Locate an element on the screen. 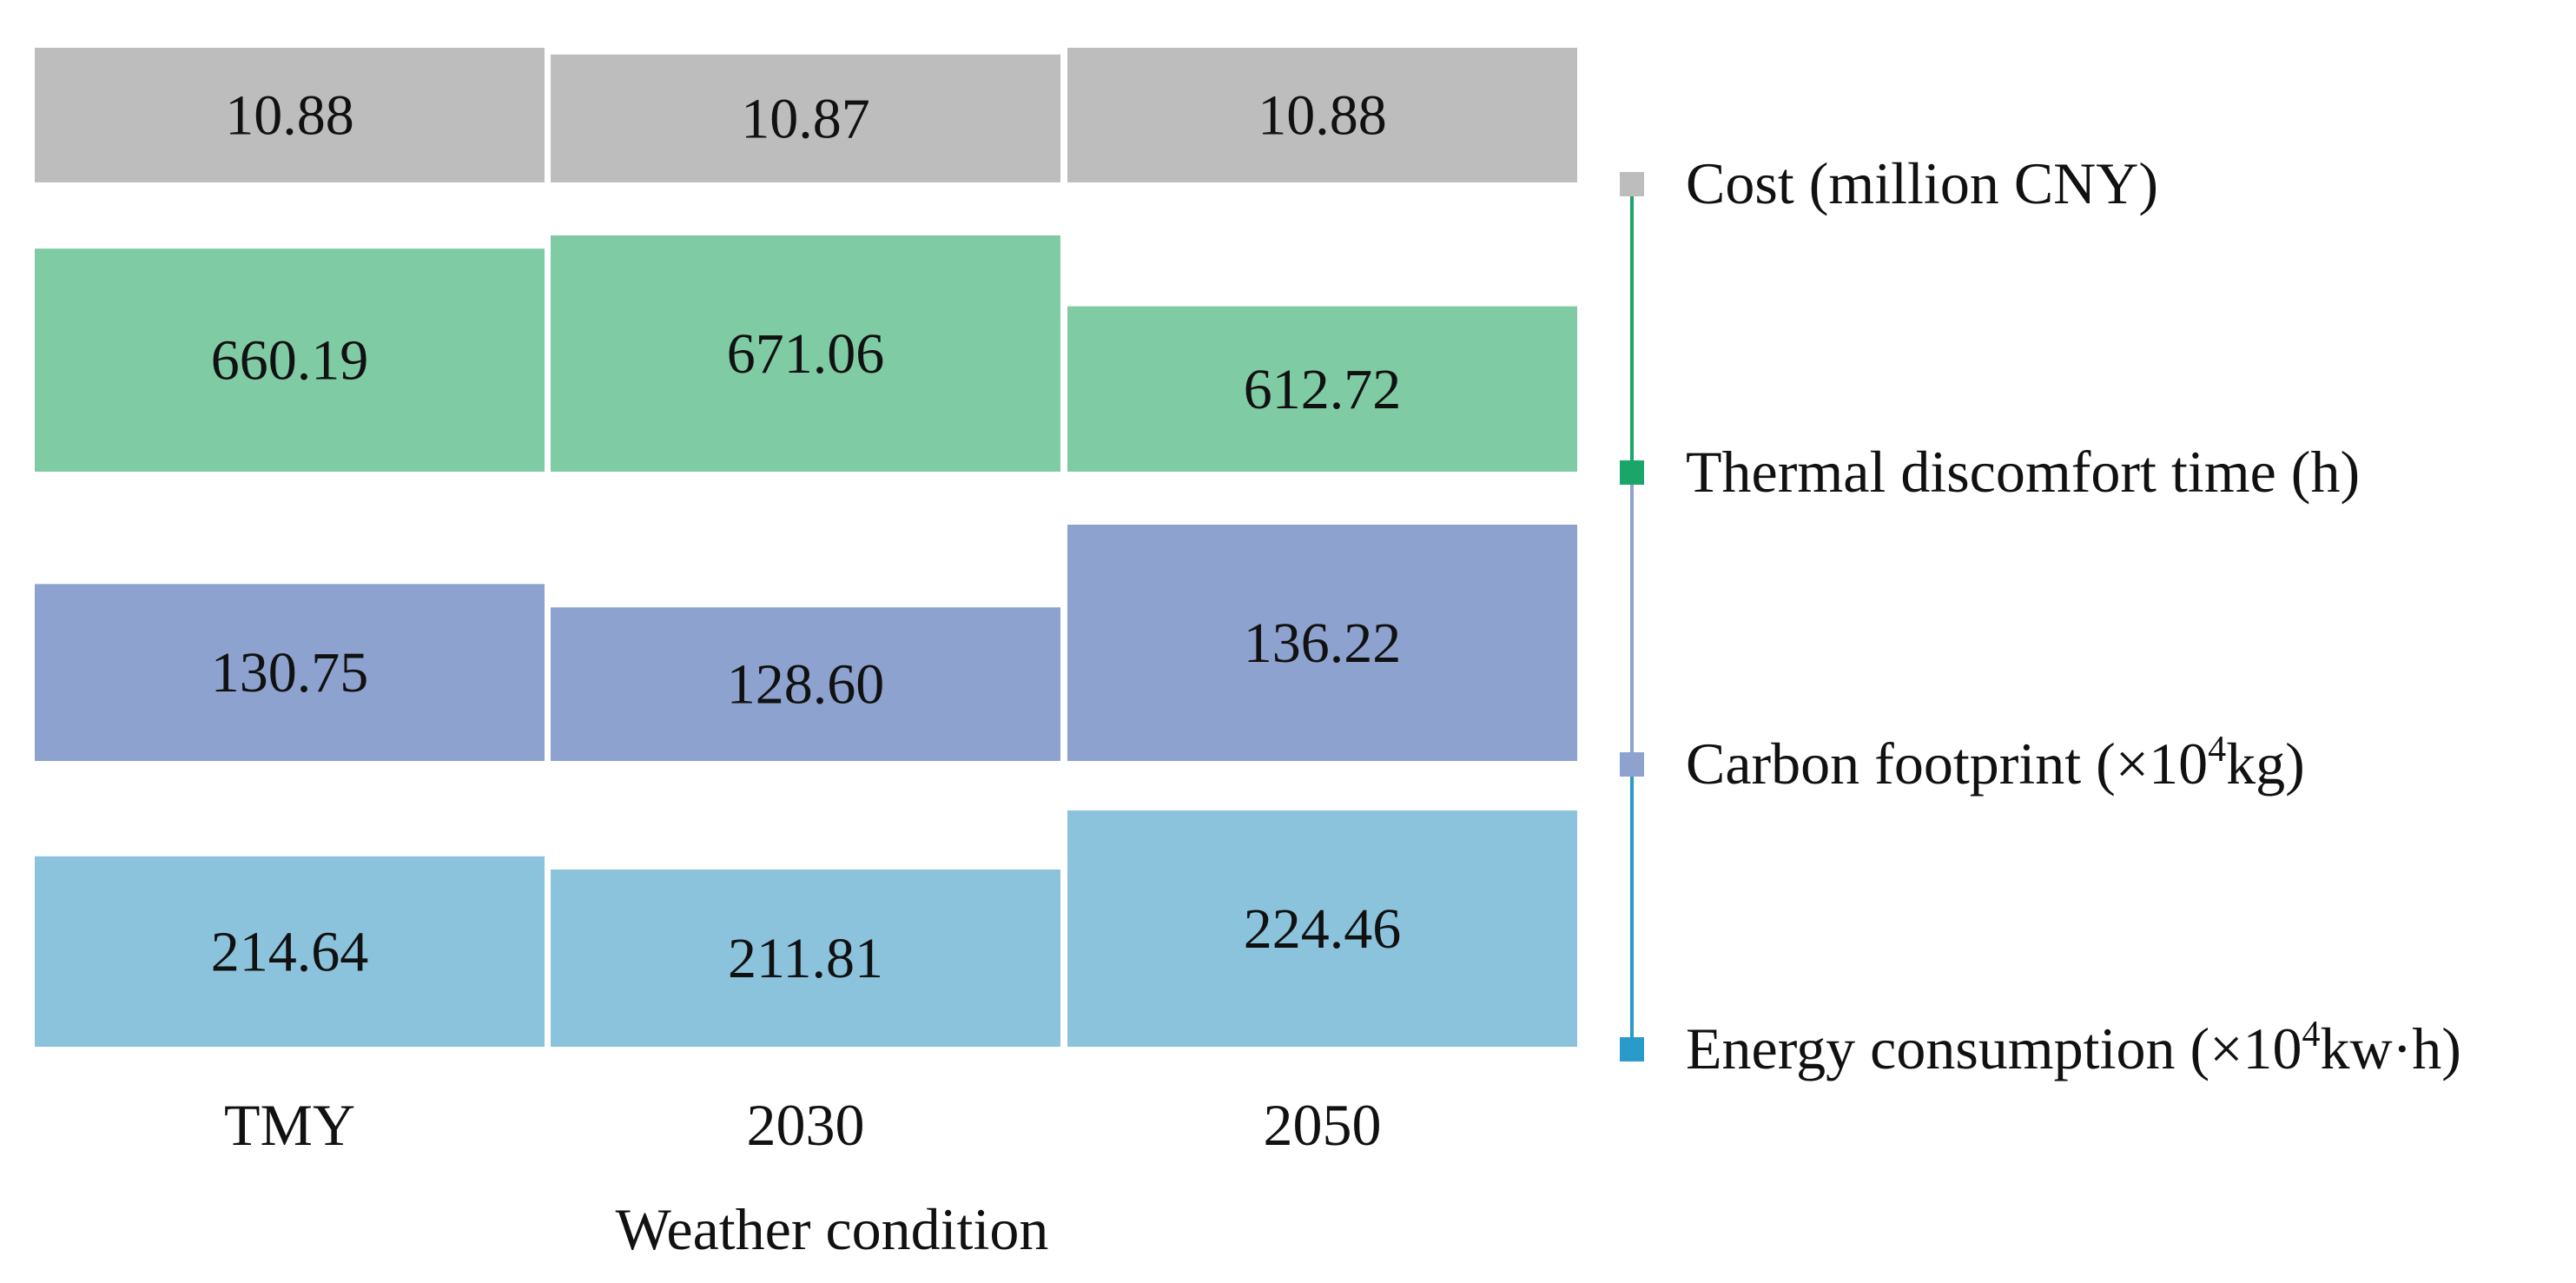 This screenshot has height=1283, width=2576. legend-label-carbon: Carbon footprint (×104kg) is located at coordinates (1995, 763).